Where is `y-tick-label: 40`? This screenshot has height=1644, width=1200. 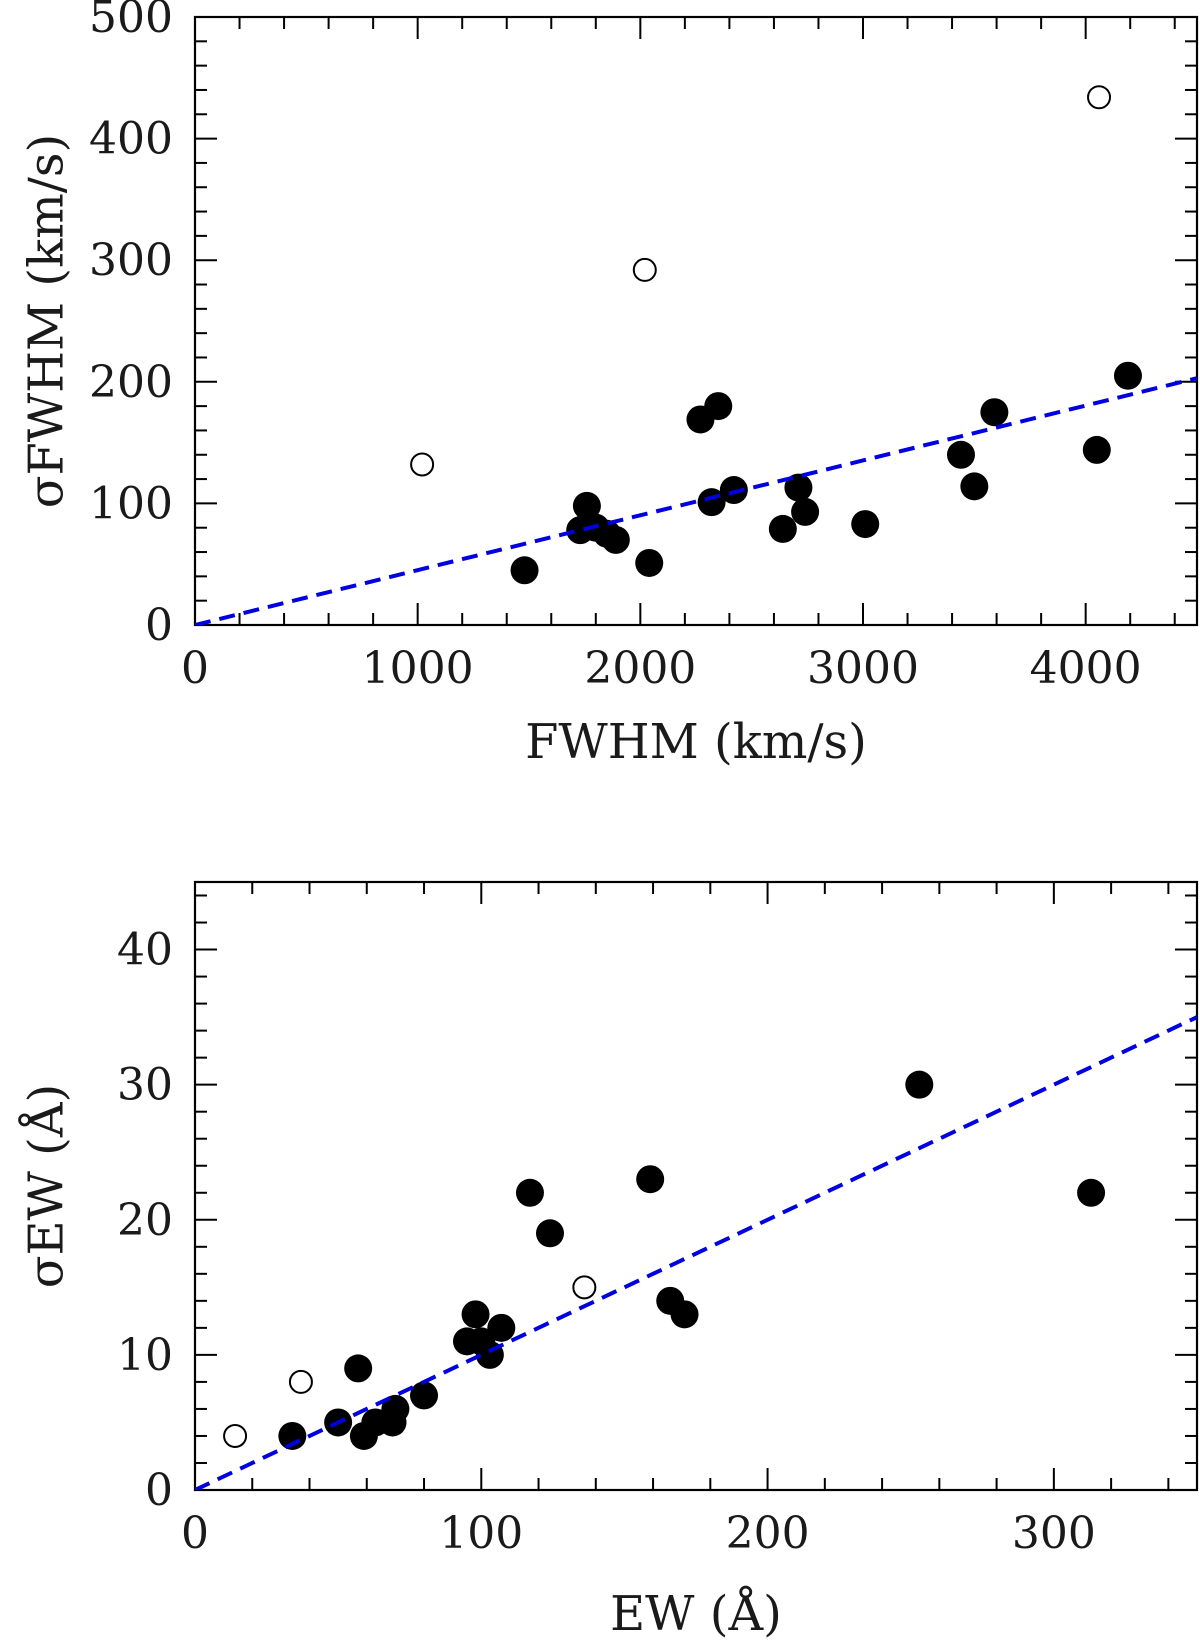
y-tick-label: 40 is located at coordinates (145, 950).